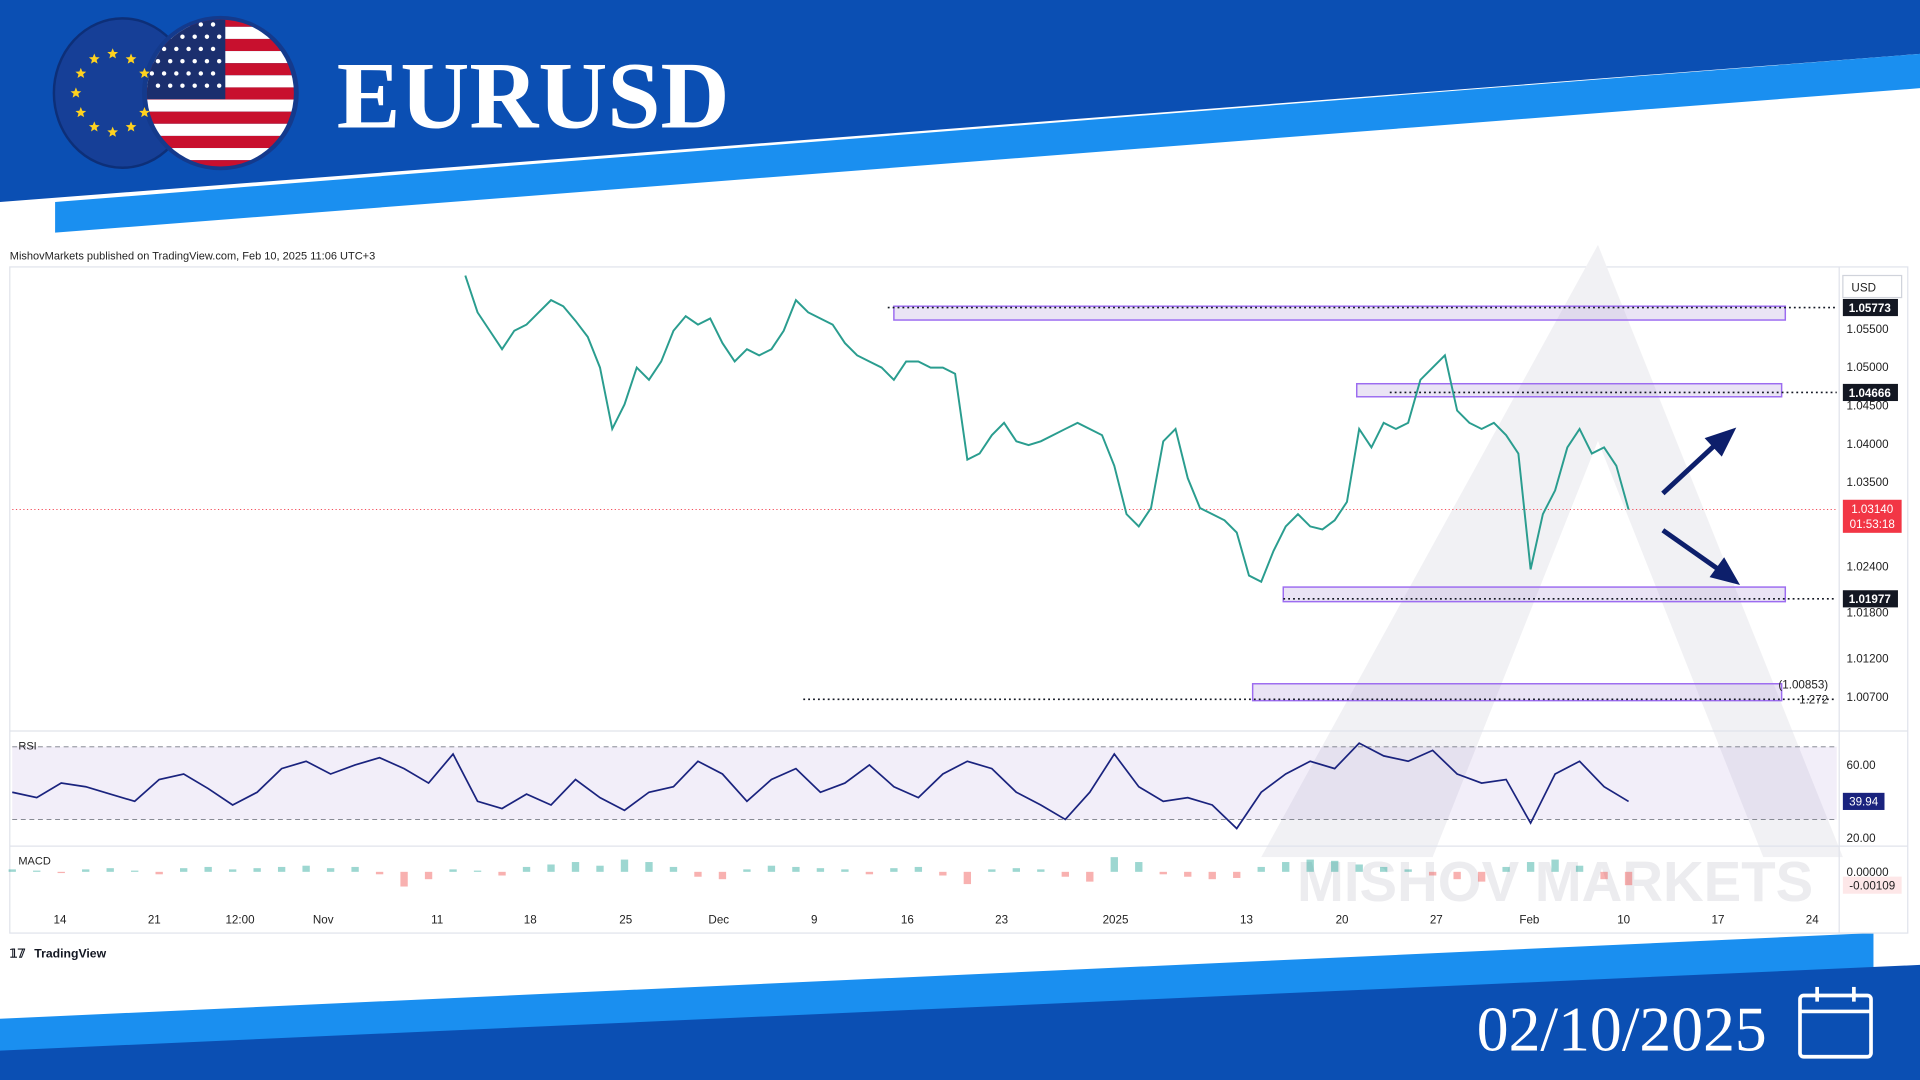 This screenshot has height=1080, width=1920. Describe the element at coordinates (1001, 919) in the screenshot. I see `x-tick-label: 23` at that location.